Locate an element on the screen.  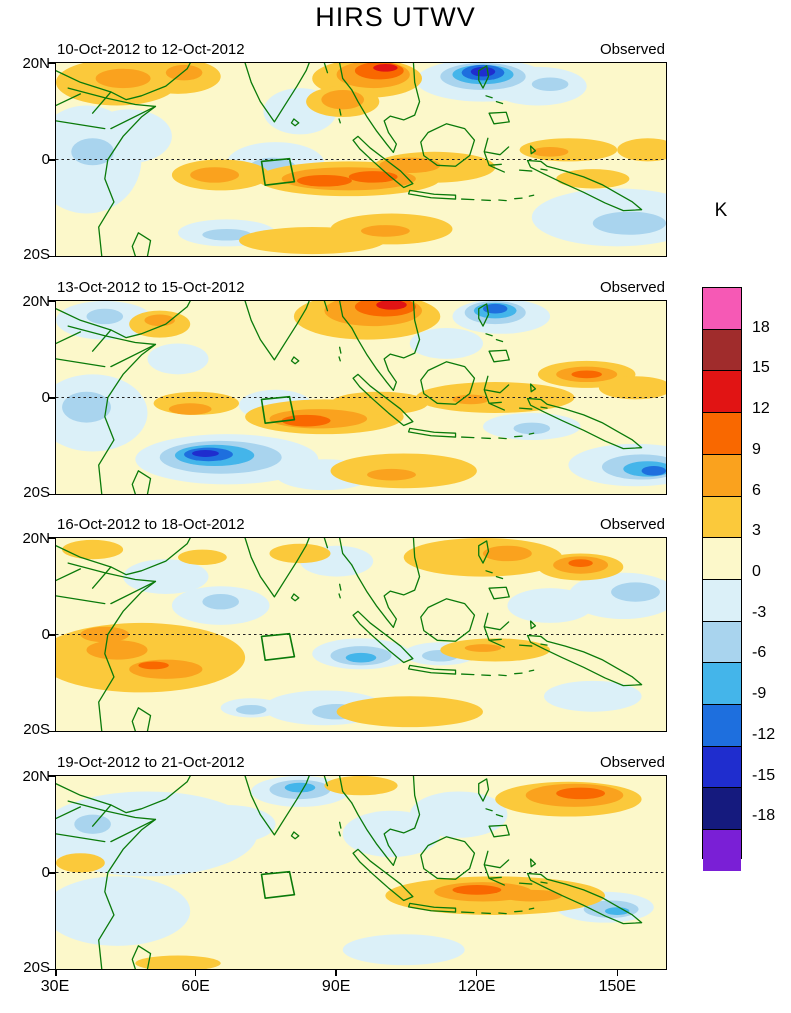
x-axis-label: 30E is located at coordinates (55, 986).